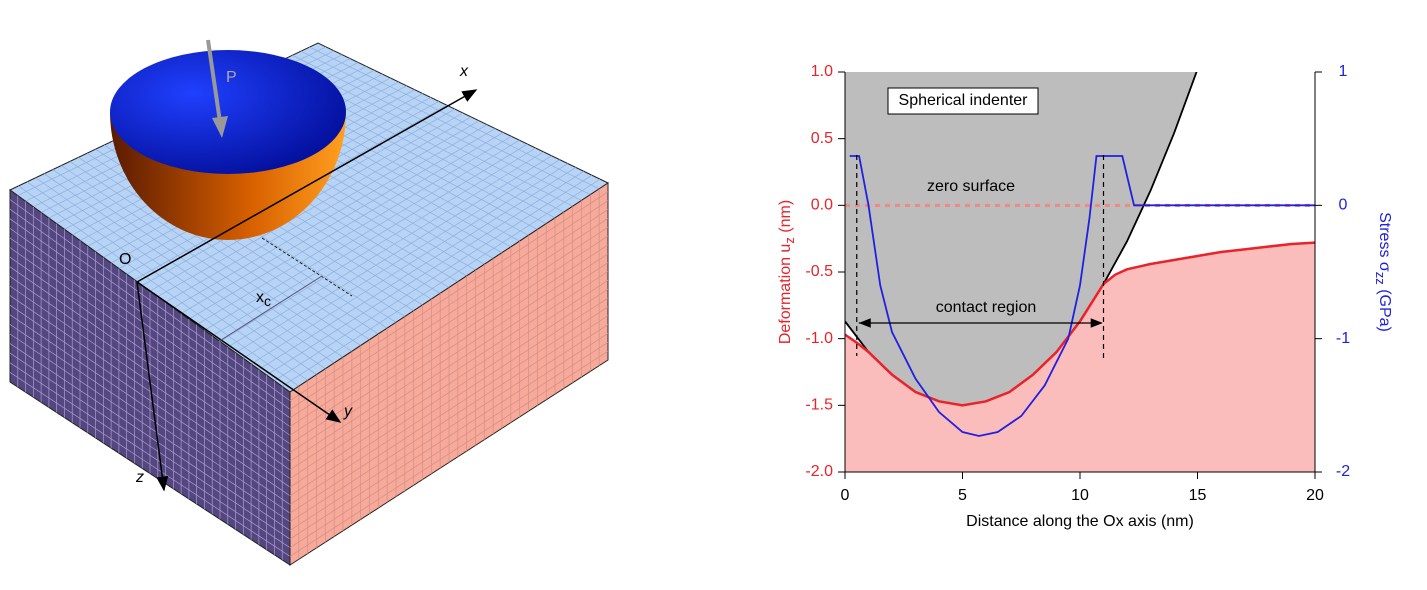  Describe the element at coordinates (239, 352) in the screenshot. I see `y-axis` at that location.